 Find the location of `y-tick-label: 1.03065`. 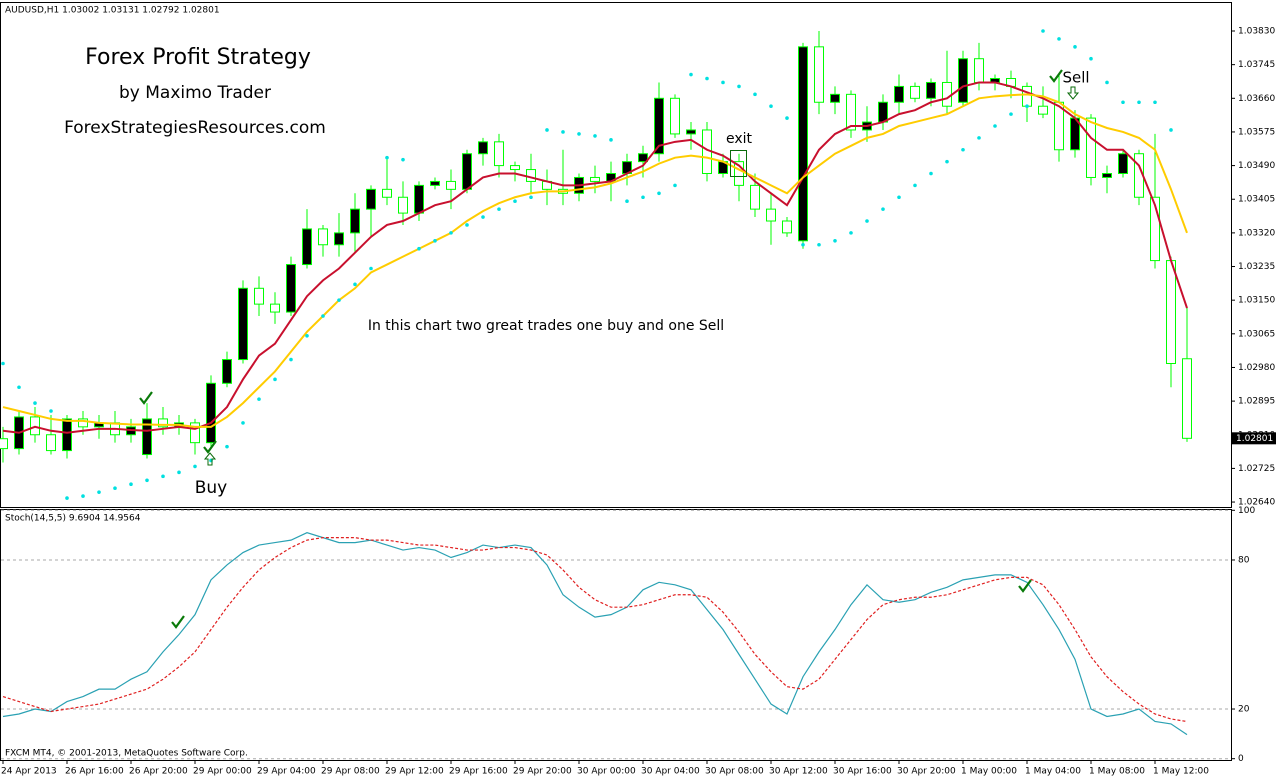

y-tick-label: 1.03065 is located at coordinates (1256, 334).